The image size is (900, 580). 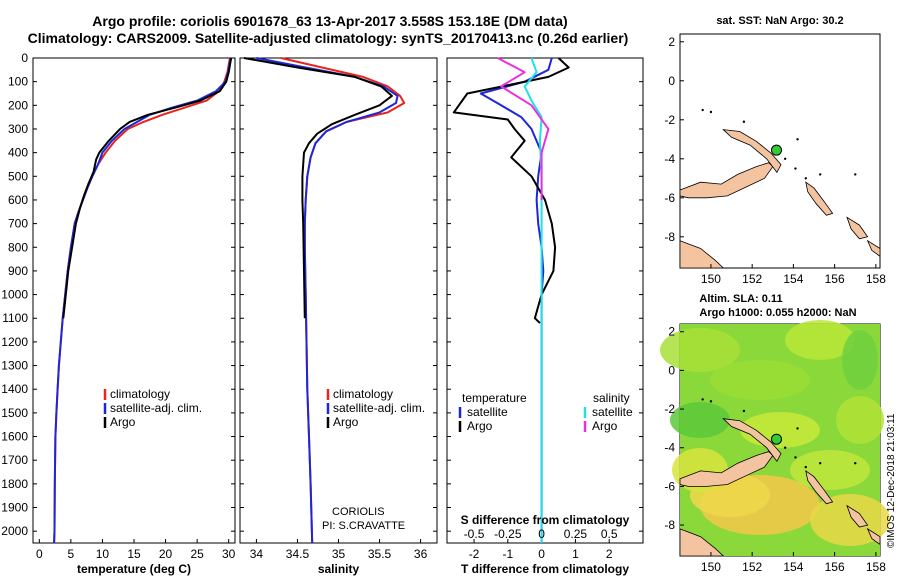 What do you see at coordinates (480, 426) in the screenshot?
I see `legend-label: Argo` at bounding box center [480, 426].